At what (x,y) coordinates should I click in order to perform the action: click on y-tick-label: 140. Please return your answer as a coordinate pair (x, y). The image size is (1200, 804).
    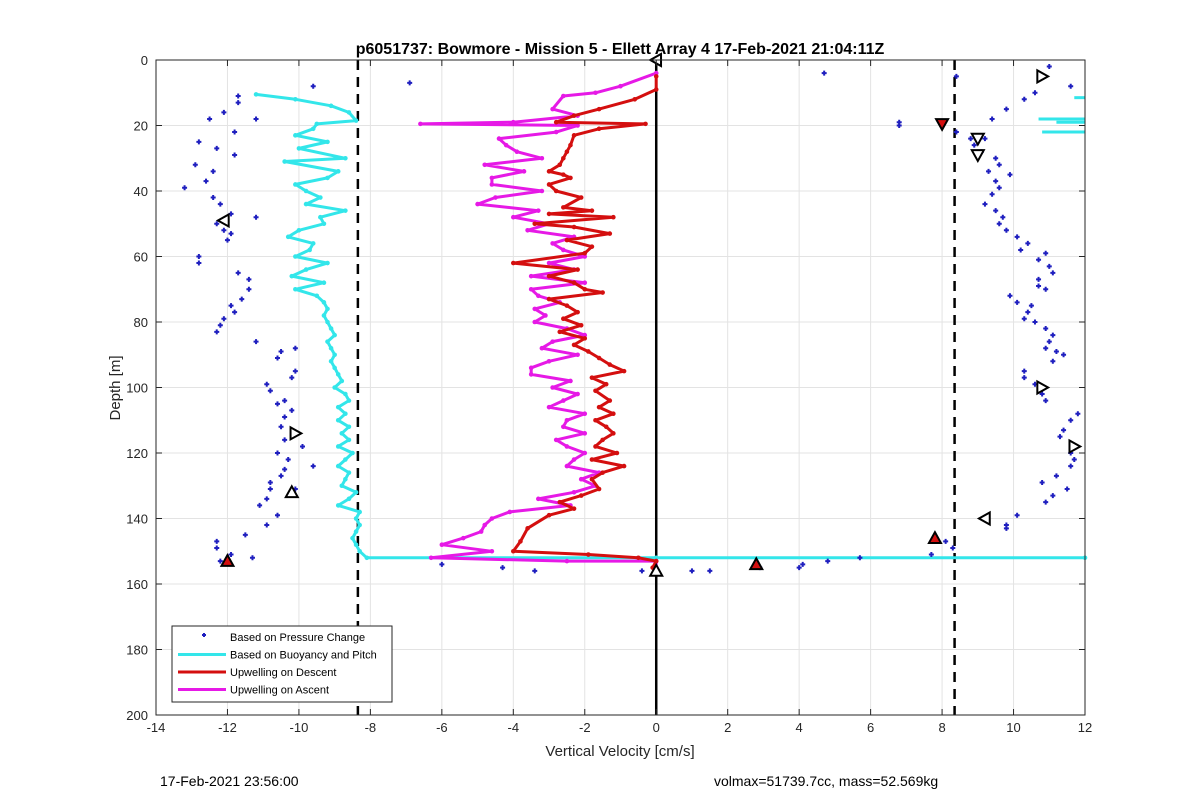
    Looking at the image, I should click on (137, 519).